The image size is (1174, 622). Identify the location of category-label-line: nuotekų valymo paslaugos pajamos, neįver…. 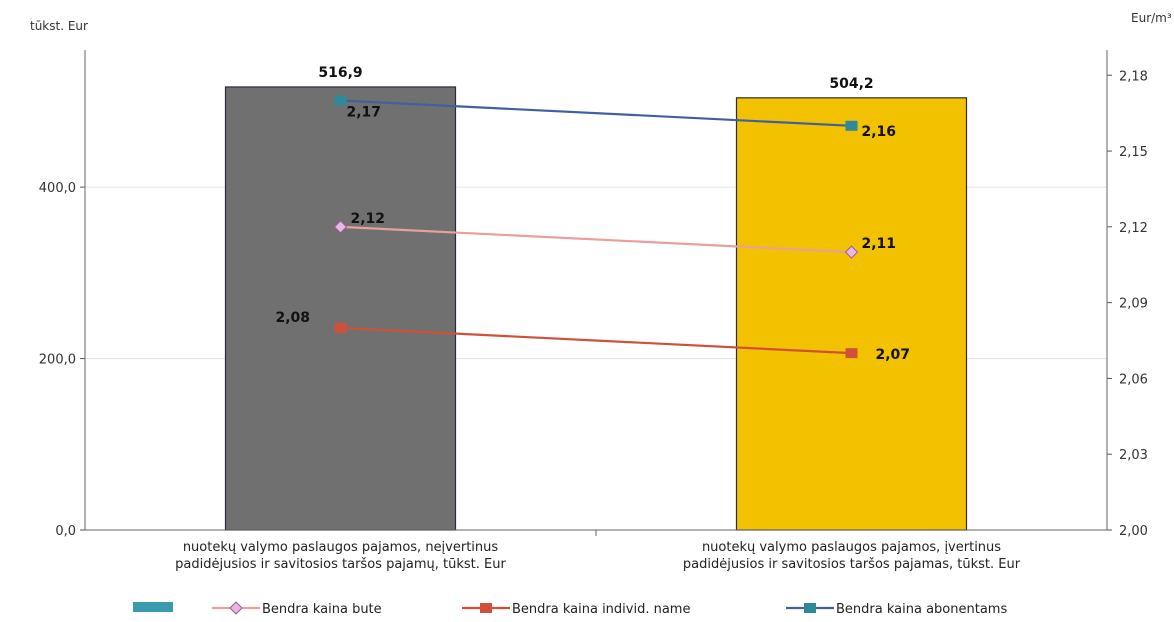
(341, 547).